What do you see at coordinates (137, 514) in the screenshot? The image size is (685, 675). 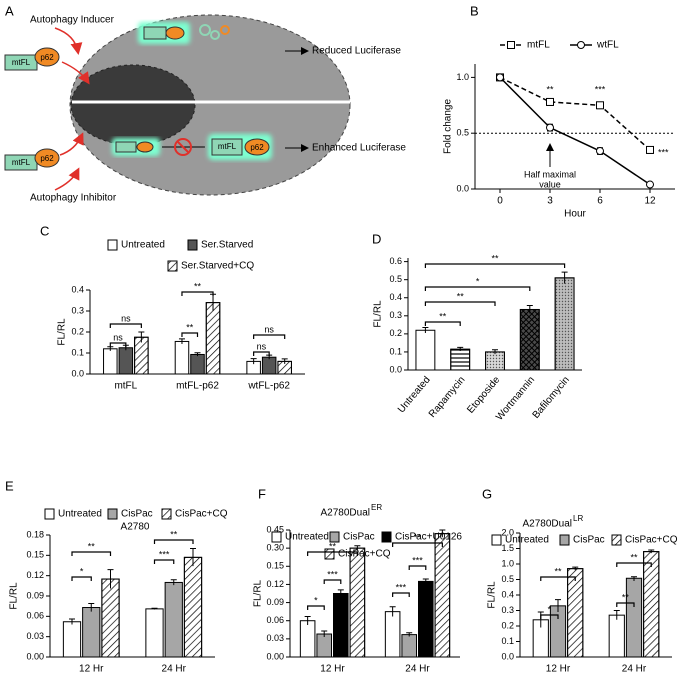 I see `legend-label: CisPac` at bounding box center [137, 514].